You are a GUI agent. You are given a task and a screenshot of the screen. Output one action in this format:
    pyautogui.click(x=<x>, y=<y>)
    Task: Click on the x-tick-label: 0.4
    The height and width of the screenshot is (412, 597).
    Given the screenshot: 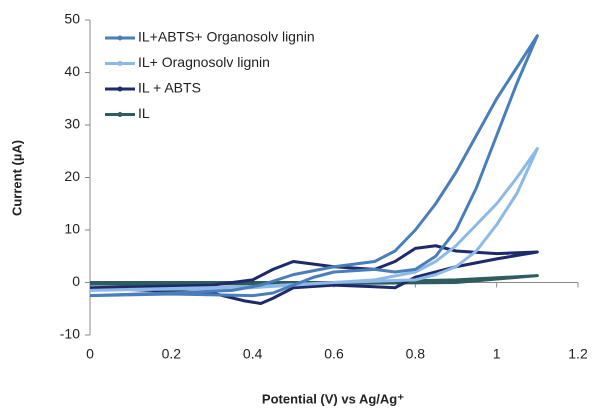 What is the action you would take?
    pyautogui.click(x=253, y=354)
    